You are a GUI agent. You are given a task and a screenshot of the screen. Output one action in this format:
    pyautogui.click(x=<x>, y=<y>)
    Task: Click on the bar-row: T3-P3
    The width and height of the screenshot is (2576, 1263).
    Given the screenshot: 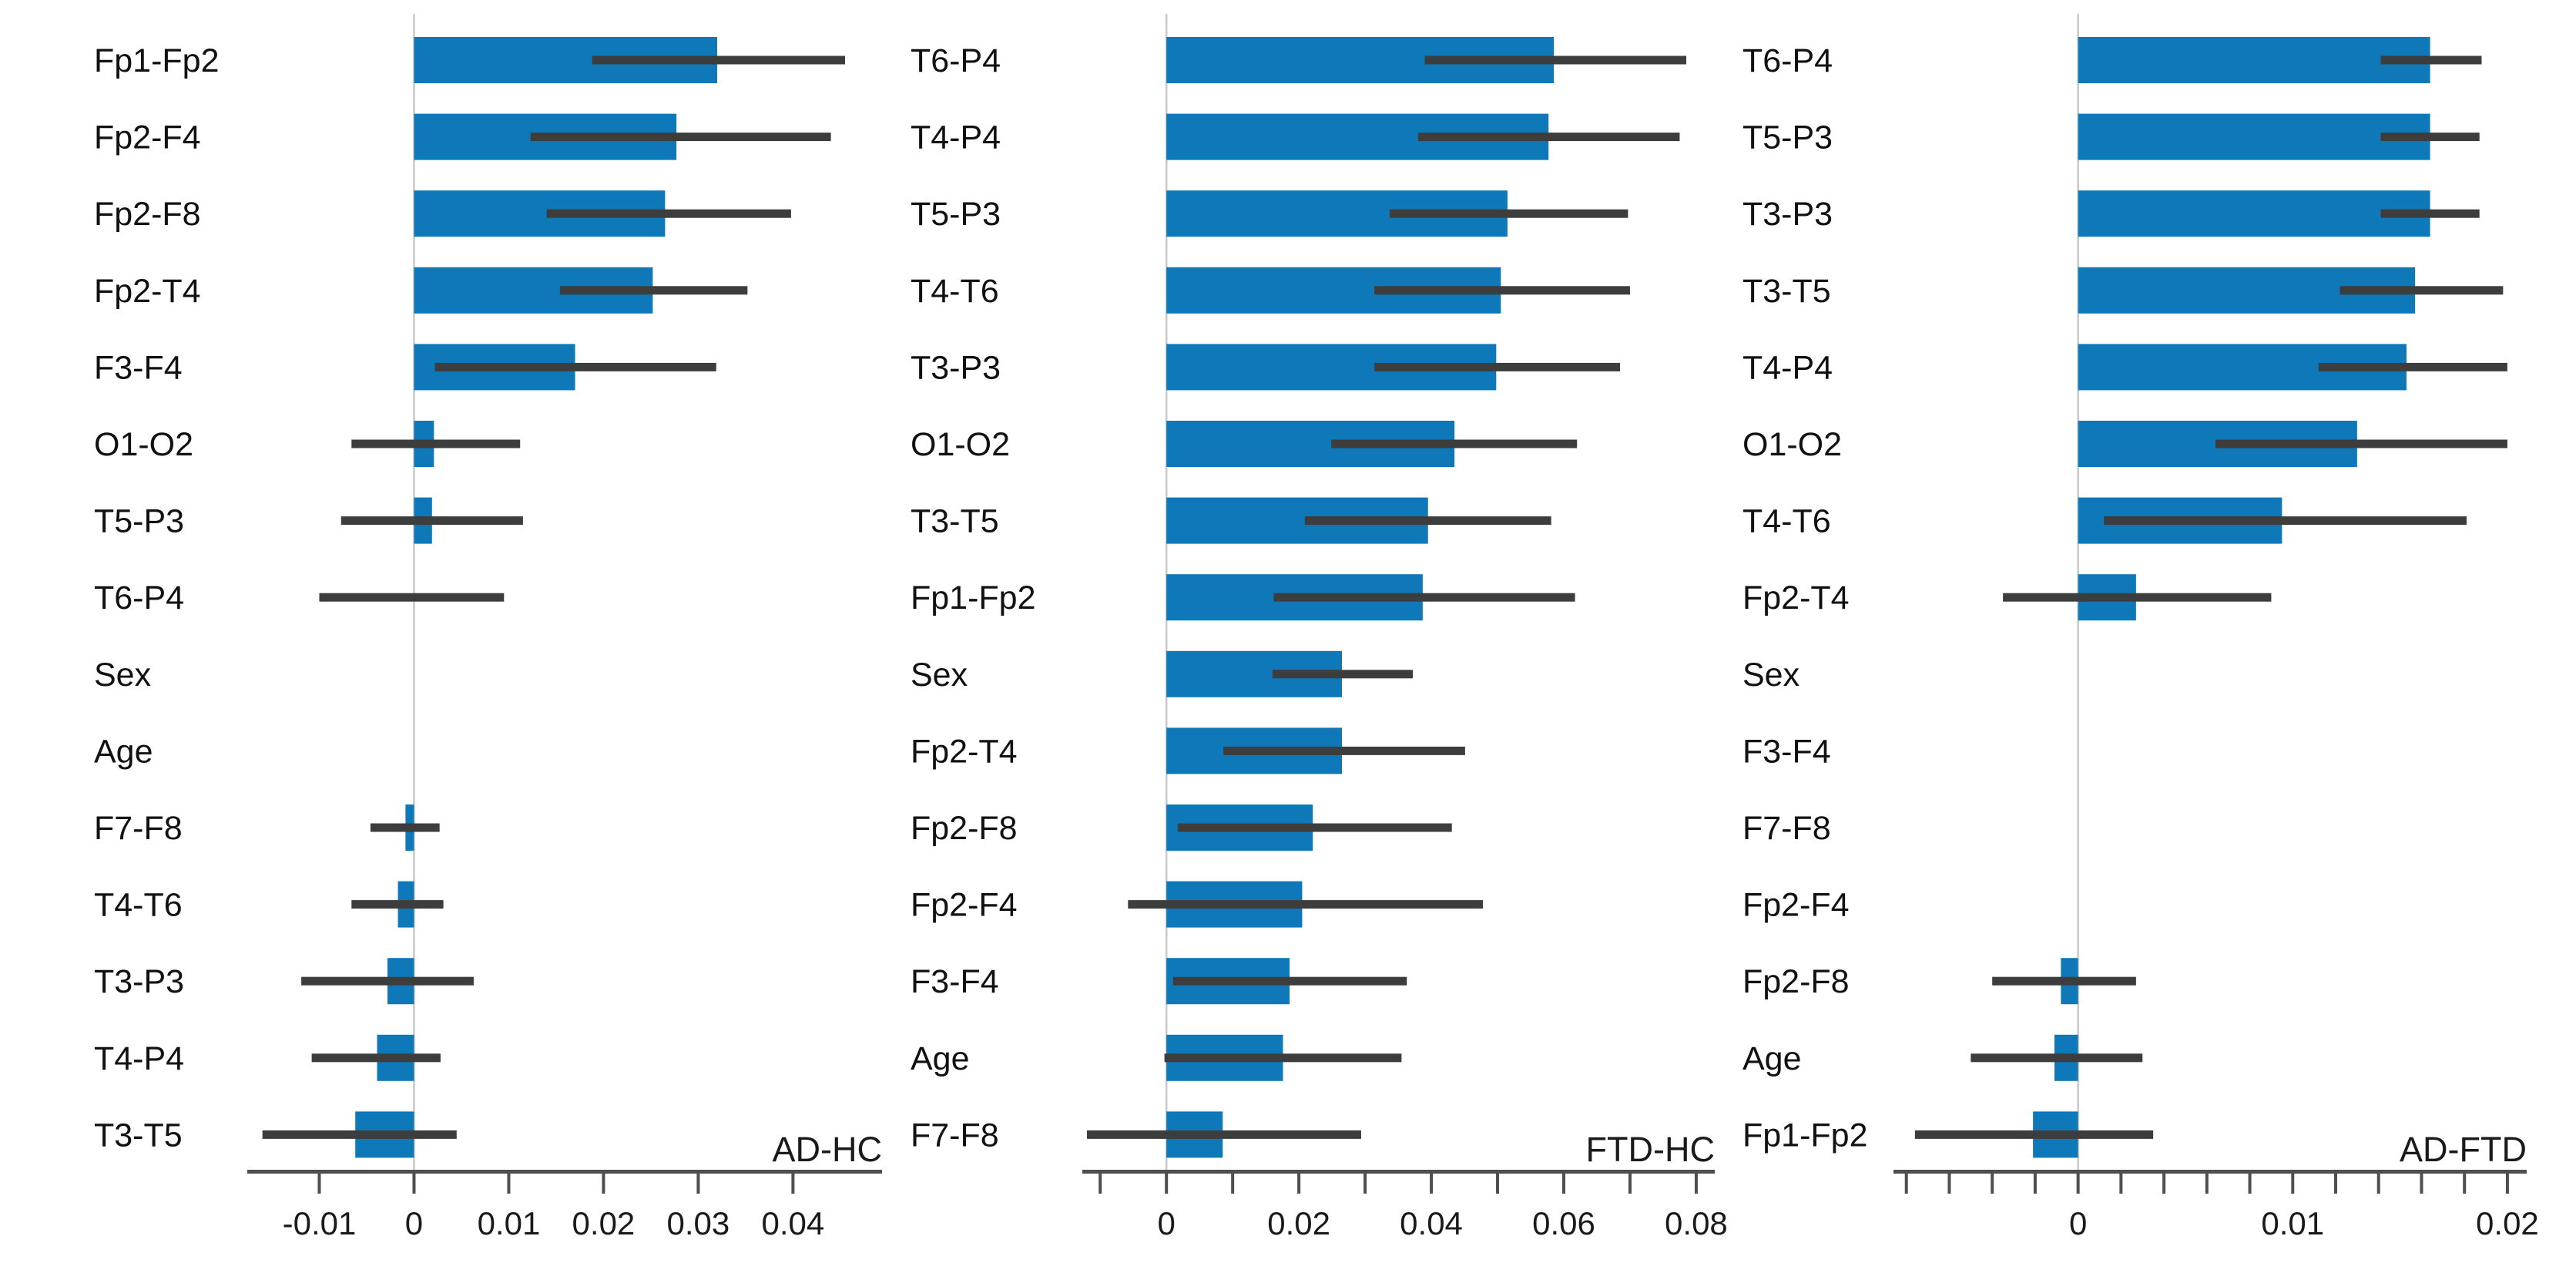 What is the action you would take?
    pyautogui.click(x=284, y=981)
    